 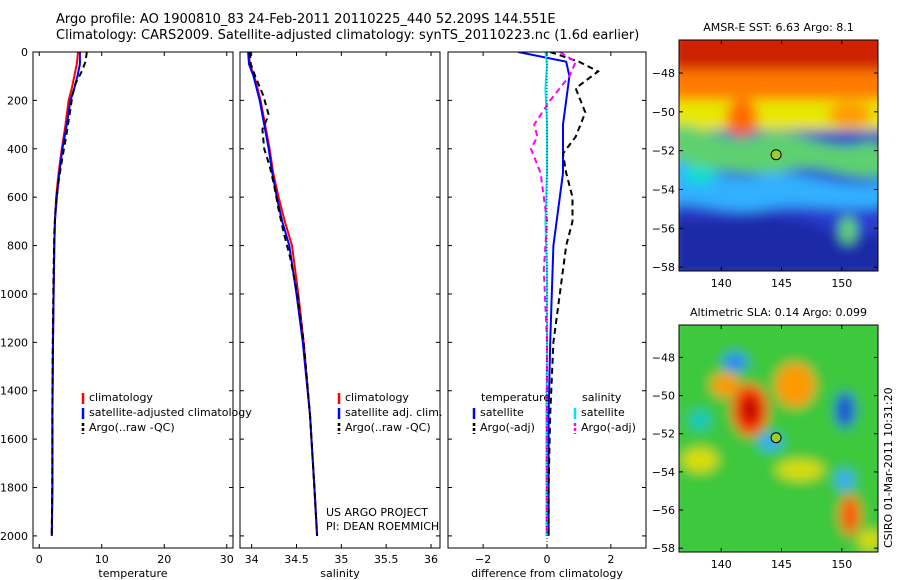 I want to click on diff-legend-2-label: satellite, so click(x=603, y=412).